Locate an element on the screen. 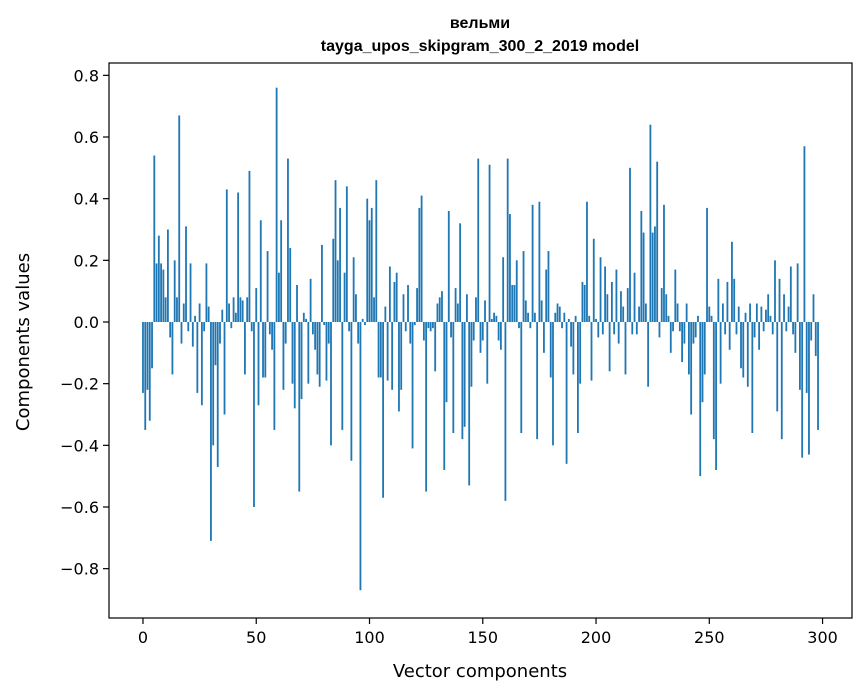 This screenshot has height=696, width=867. y-tick-label: 0.6 is located at coordinates (86, 137).